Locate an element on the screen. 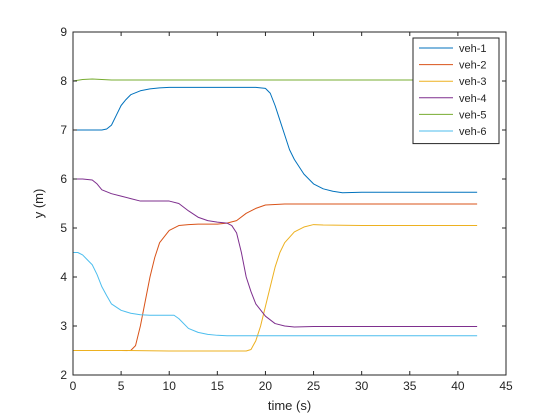 This screenshot has width=560, height=420. legend-entry: veh-1 is located at coordinates (473, 49).